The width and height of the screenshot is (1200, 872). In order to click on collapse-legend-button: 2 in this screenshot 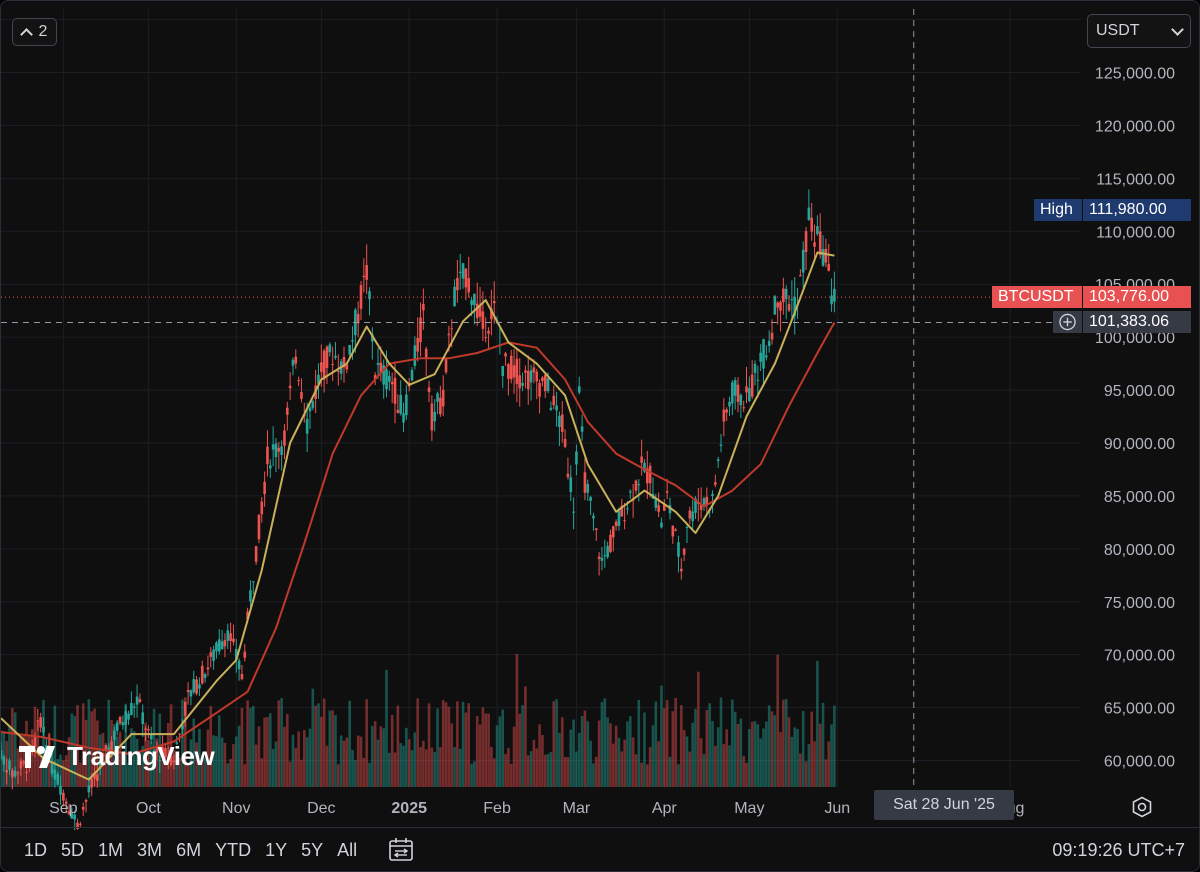, I will do `click(34, 32)`.